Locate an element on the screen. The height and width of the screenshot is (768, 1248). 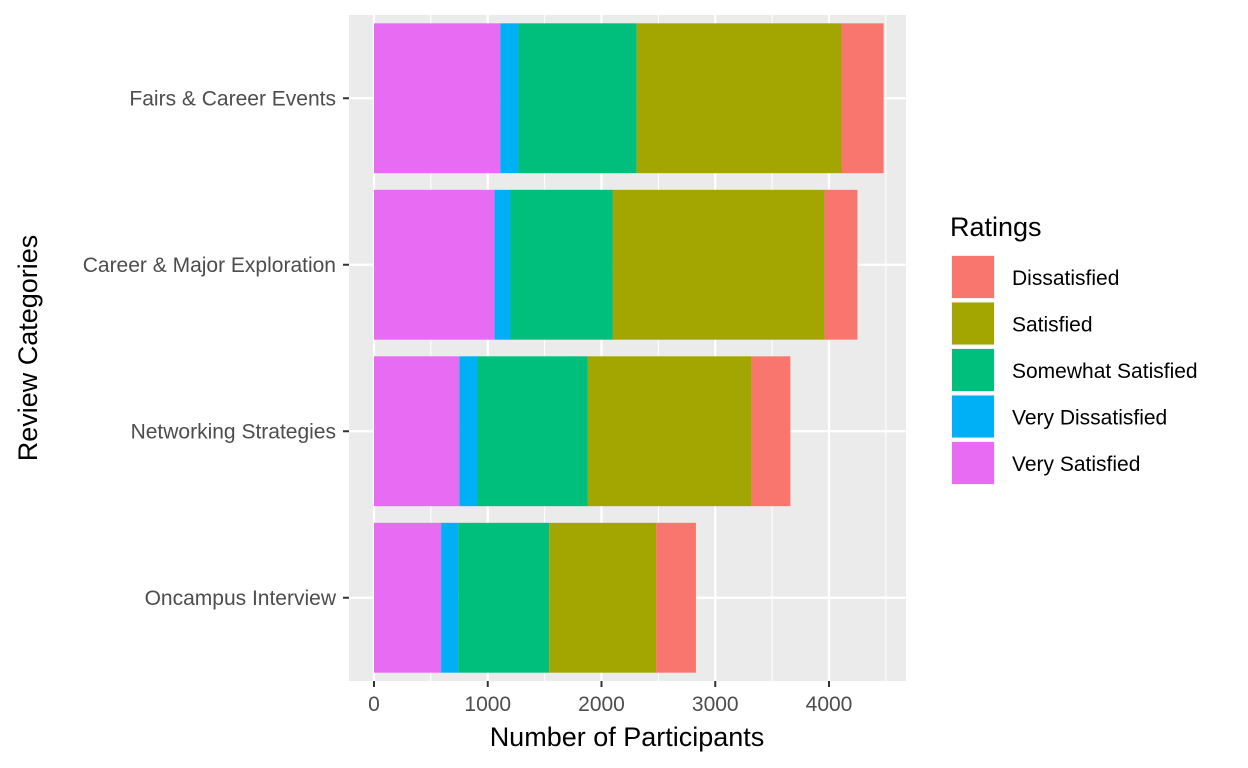
y-tick-label: Networking Strategies is located at coordinates (233, 431).